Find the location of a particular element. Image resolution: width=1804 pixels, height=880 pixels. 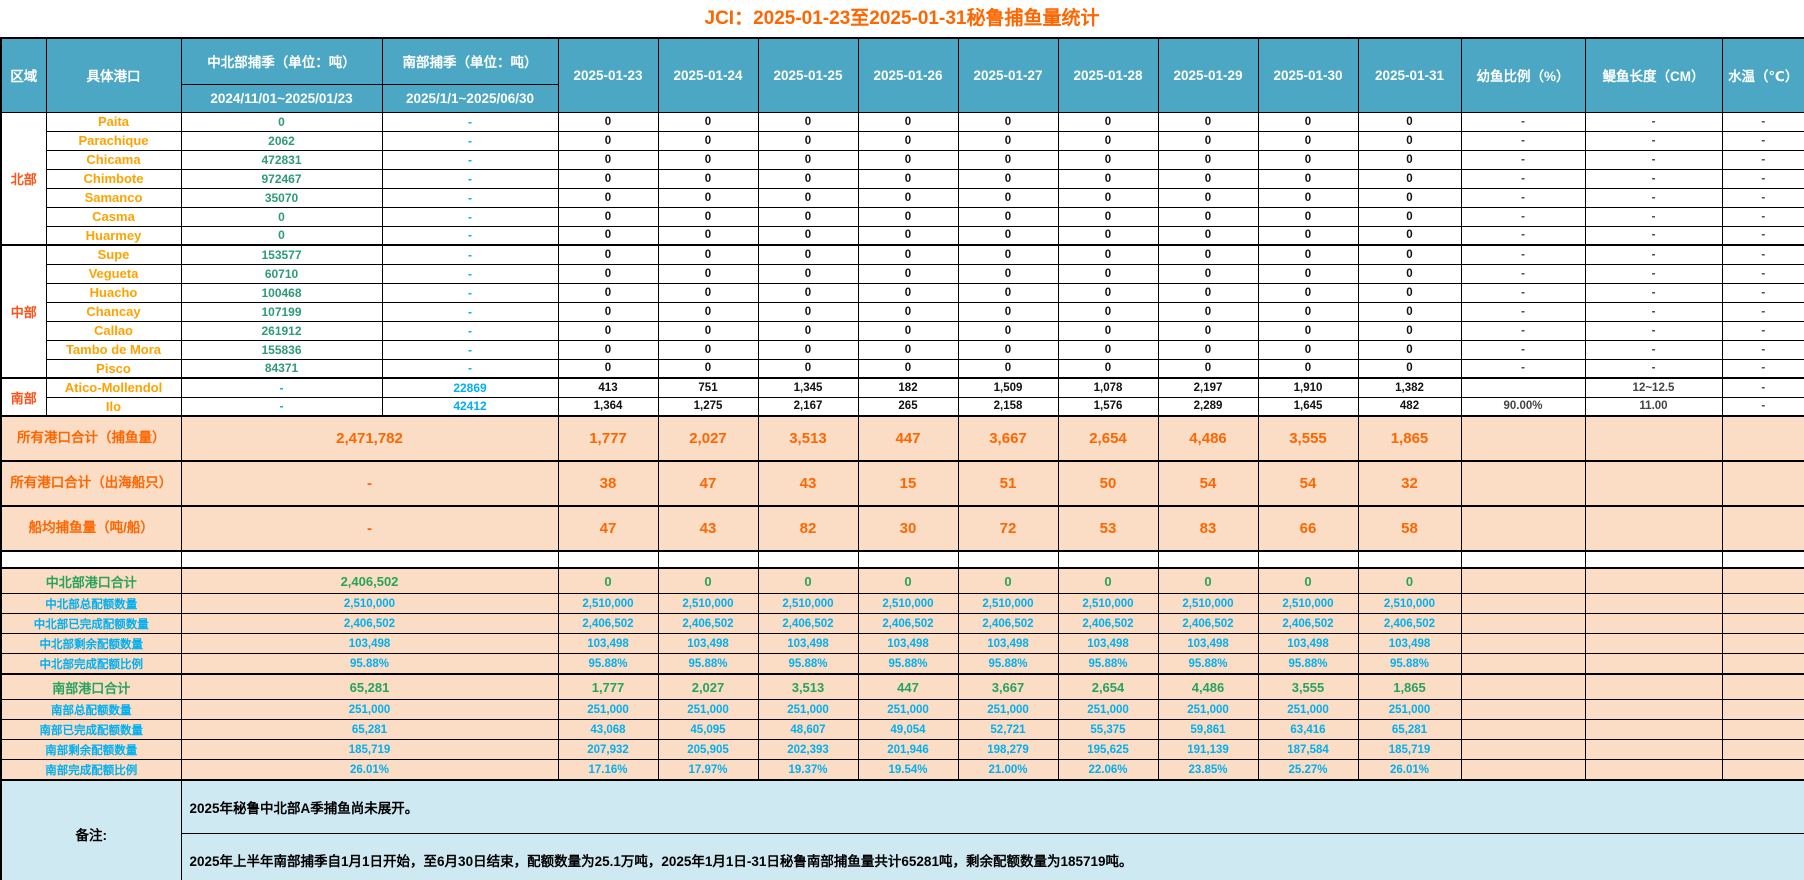

nc-season-total-cell: 2062 is located at coordinates (281, 140).